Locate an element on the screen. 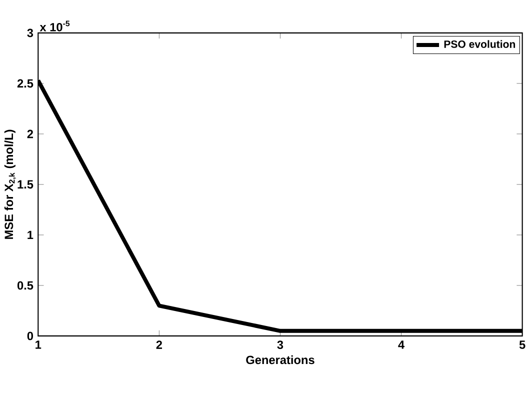 The height and width of the screenshot is (409, 530). y-tick-label: 2 is located at coordinates (30, 134).